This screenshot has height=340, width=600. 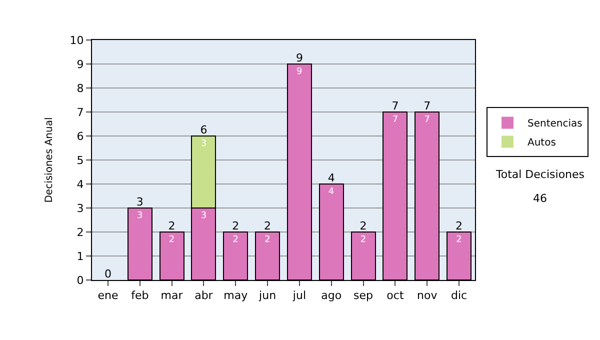 What do you see at coordinates (80, 64) in the screenshot?
I see `y-tick-label: 9` at bounding box center [80, 64].